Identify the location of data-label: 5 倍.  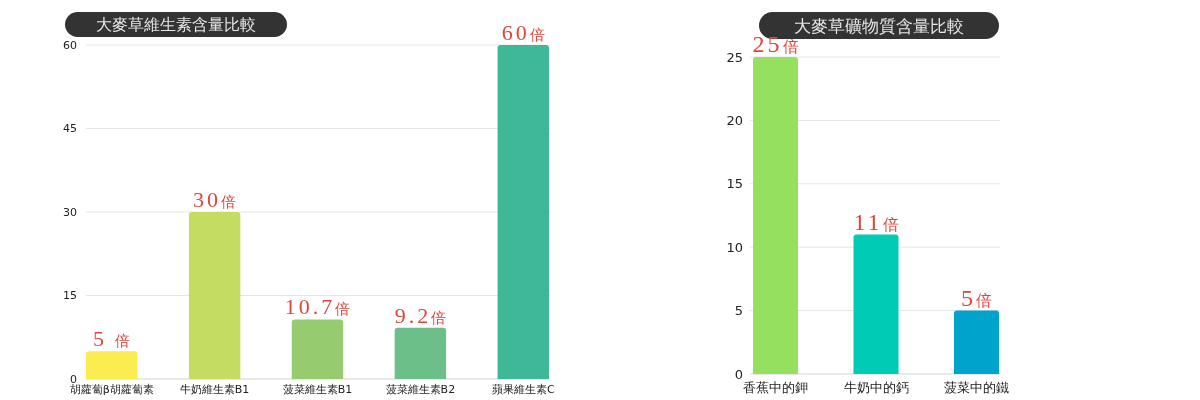
(111, 339).